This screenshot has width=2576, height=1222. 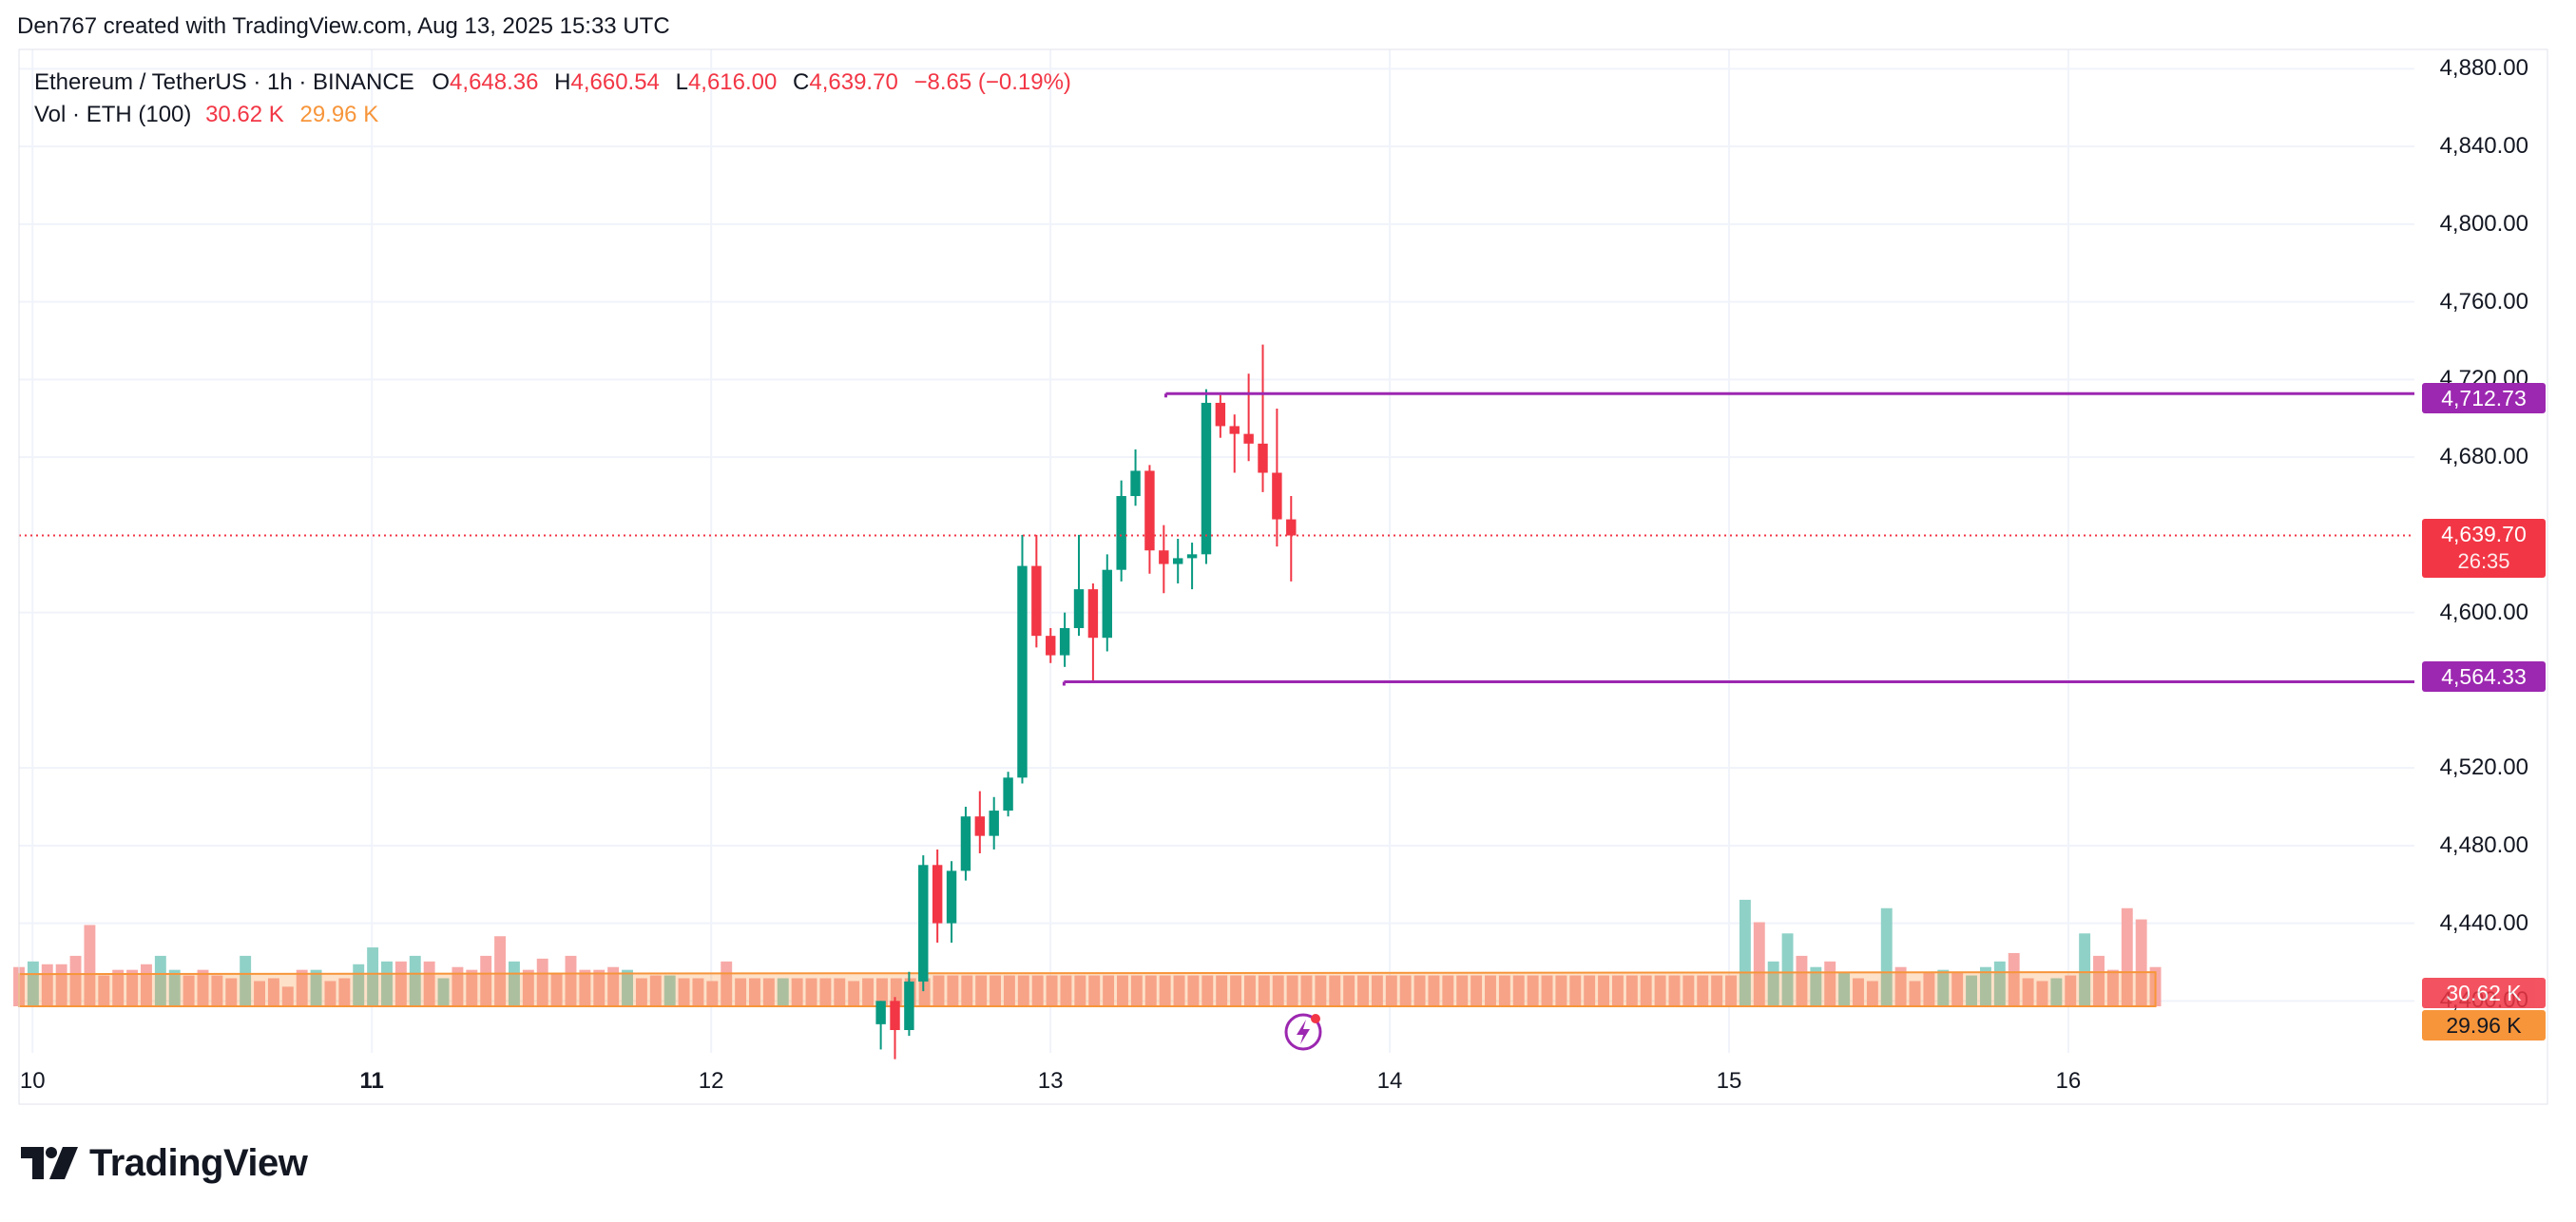 What do you see at coordinates (2484, 561) in the screenshot?
I see `countdown-value: 26:35` at bounding box center [2484, 561].